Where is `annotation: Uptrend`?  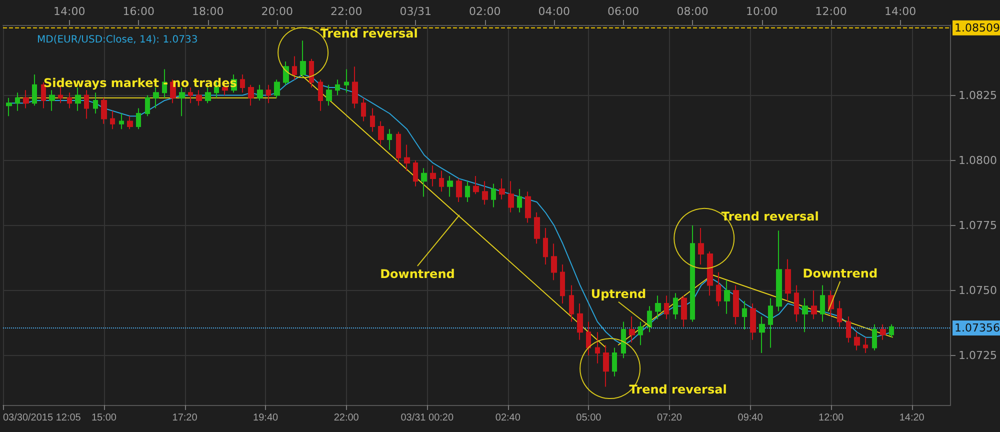 annotation: Uptrend is located at coordinates (618, 293).